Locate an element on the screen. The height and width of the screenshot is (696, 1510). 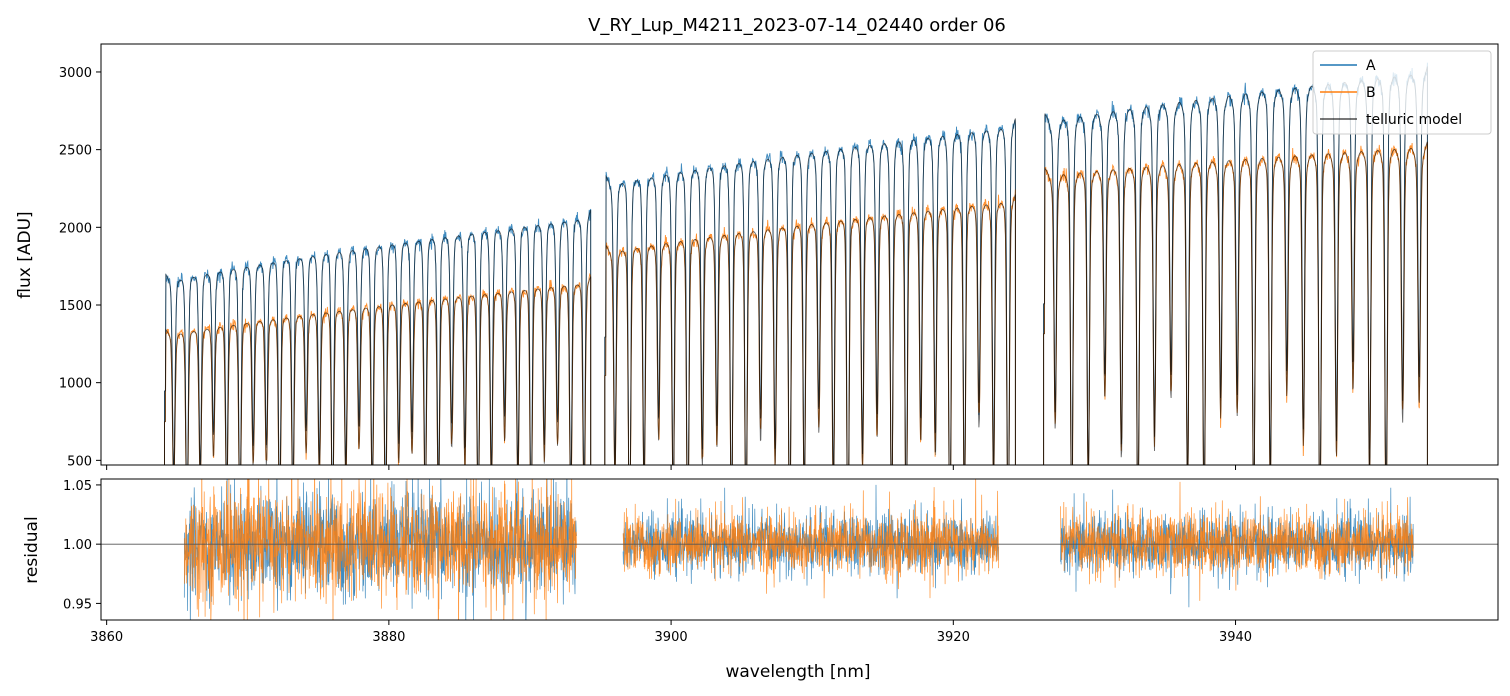
flux-ytick-label-3: 2000 is located at coordinates (75, 228).